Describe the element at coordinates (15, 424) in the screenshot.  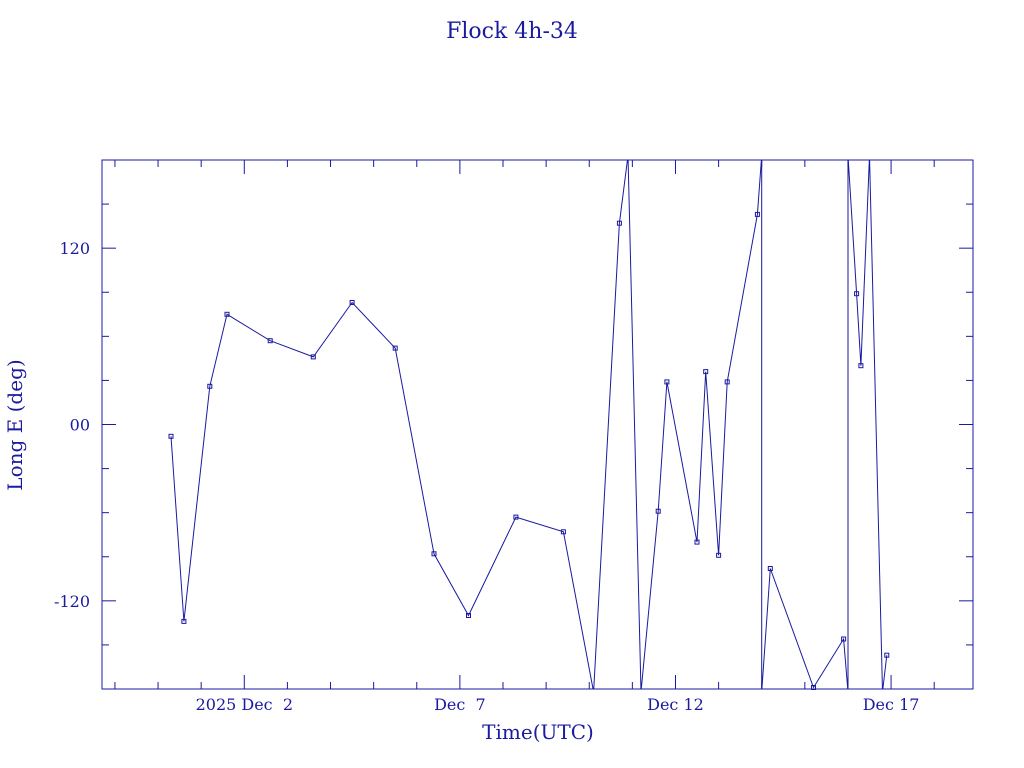
I see `y-axis-label: Long E (deg)` at that location.